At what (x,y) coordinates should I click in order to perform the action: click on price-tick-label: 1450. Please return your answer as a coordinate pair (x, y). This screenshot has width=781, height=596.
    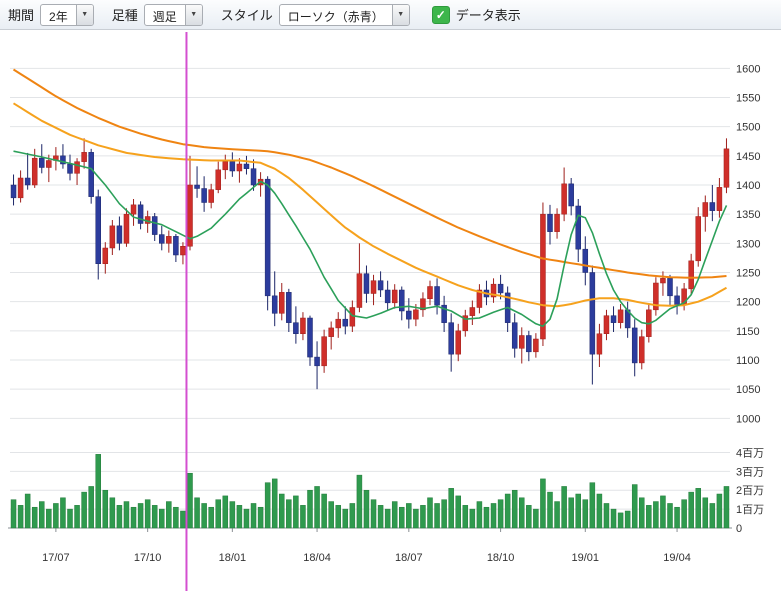
    Looking at the image, I should click on (748, 157).